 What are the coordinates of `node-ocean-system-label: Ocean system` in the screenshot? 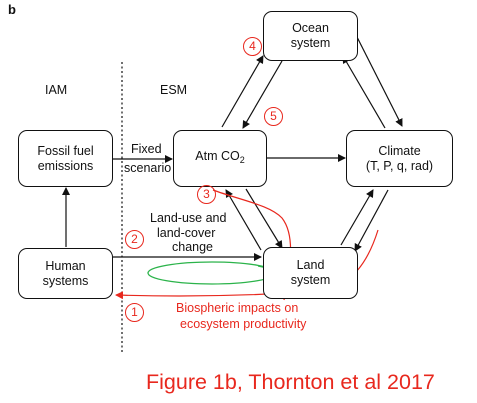 It's located at (310, 35).